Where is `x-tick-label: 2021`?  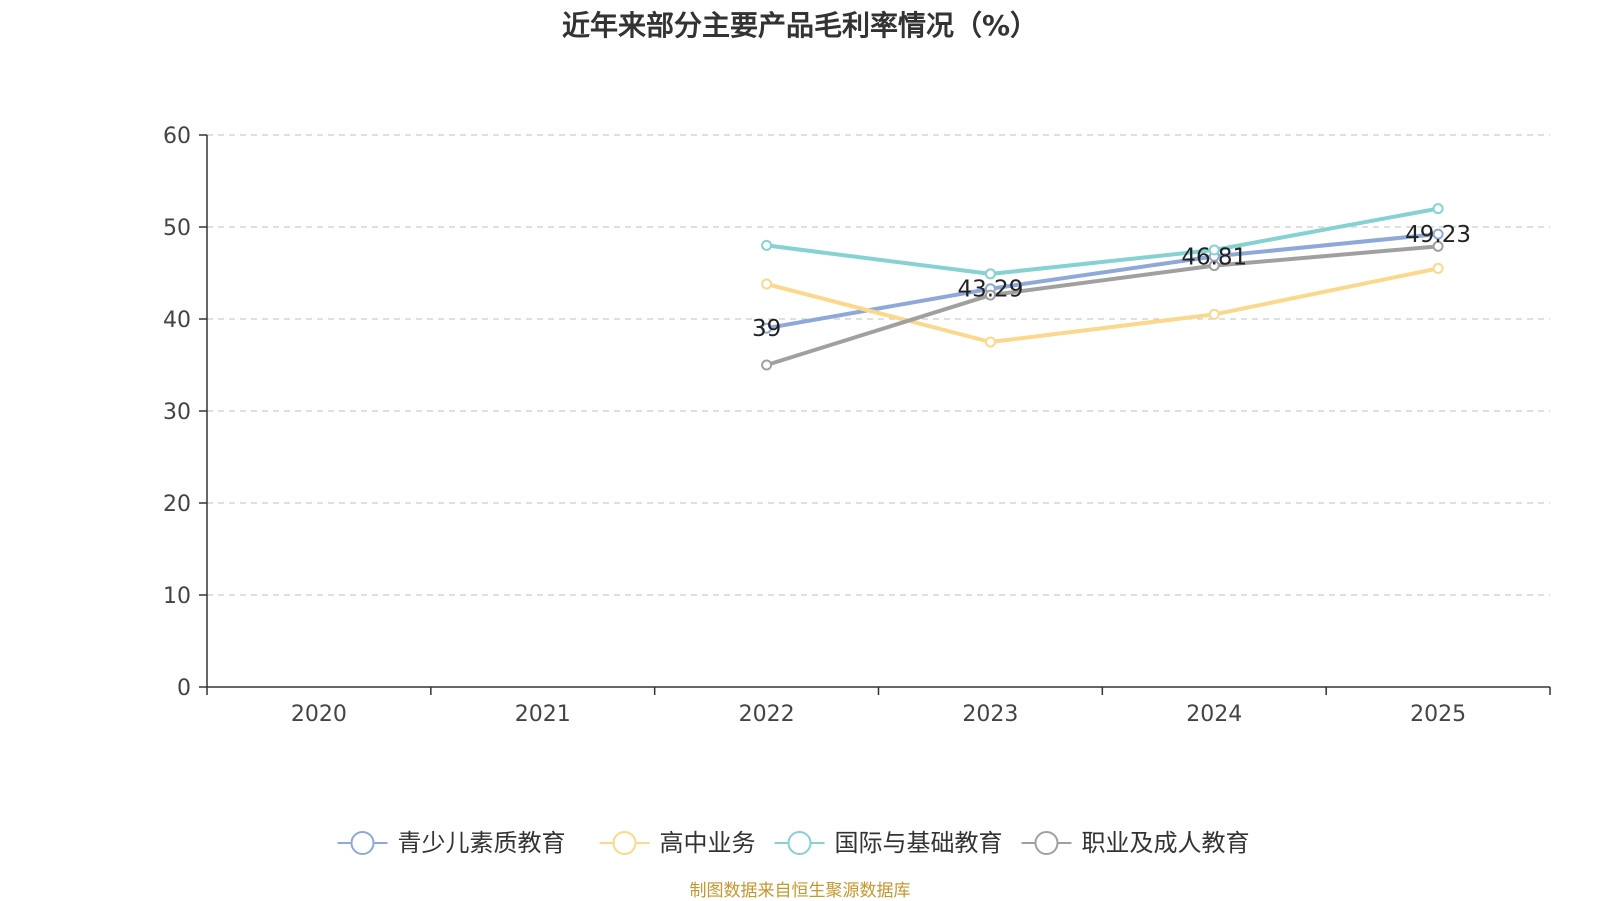
x-tick-label: 2021 is located at coordinates (543, 714).